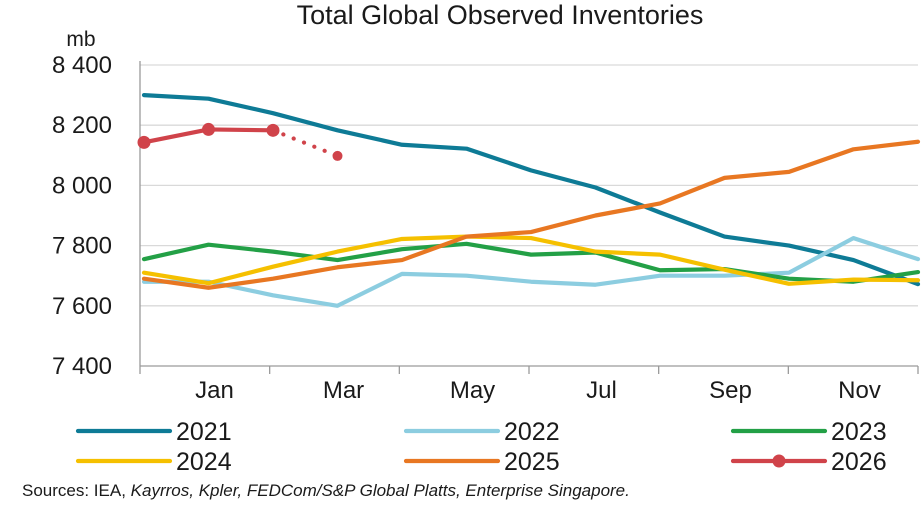 Image resolution: width=922 pixels, height=519 pixels. Describe the element at coordinates (82, 216) in the screenshot. I see `y-axis-ticks: 8 400 8 200 8 000 7 800 7 600 7 400` at that location.